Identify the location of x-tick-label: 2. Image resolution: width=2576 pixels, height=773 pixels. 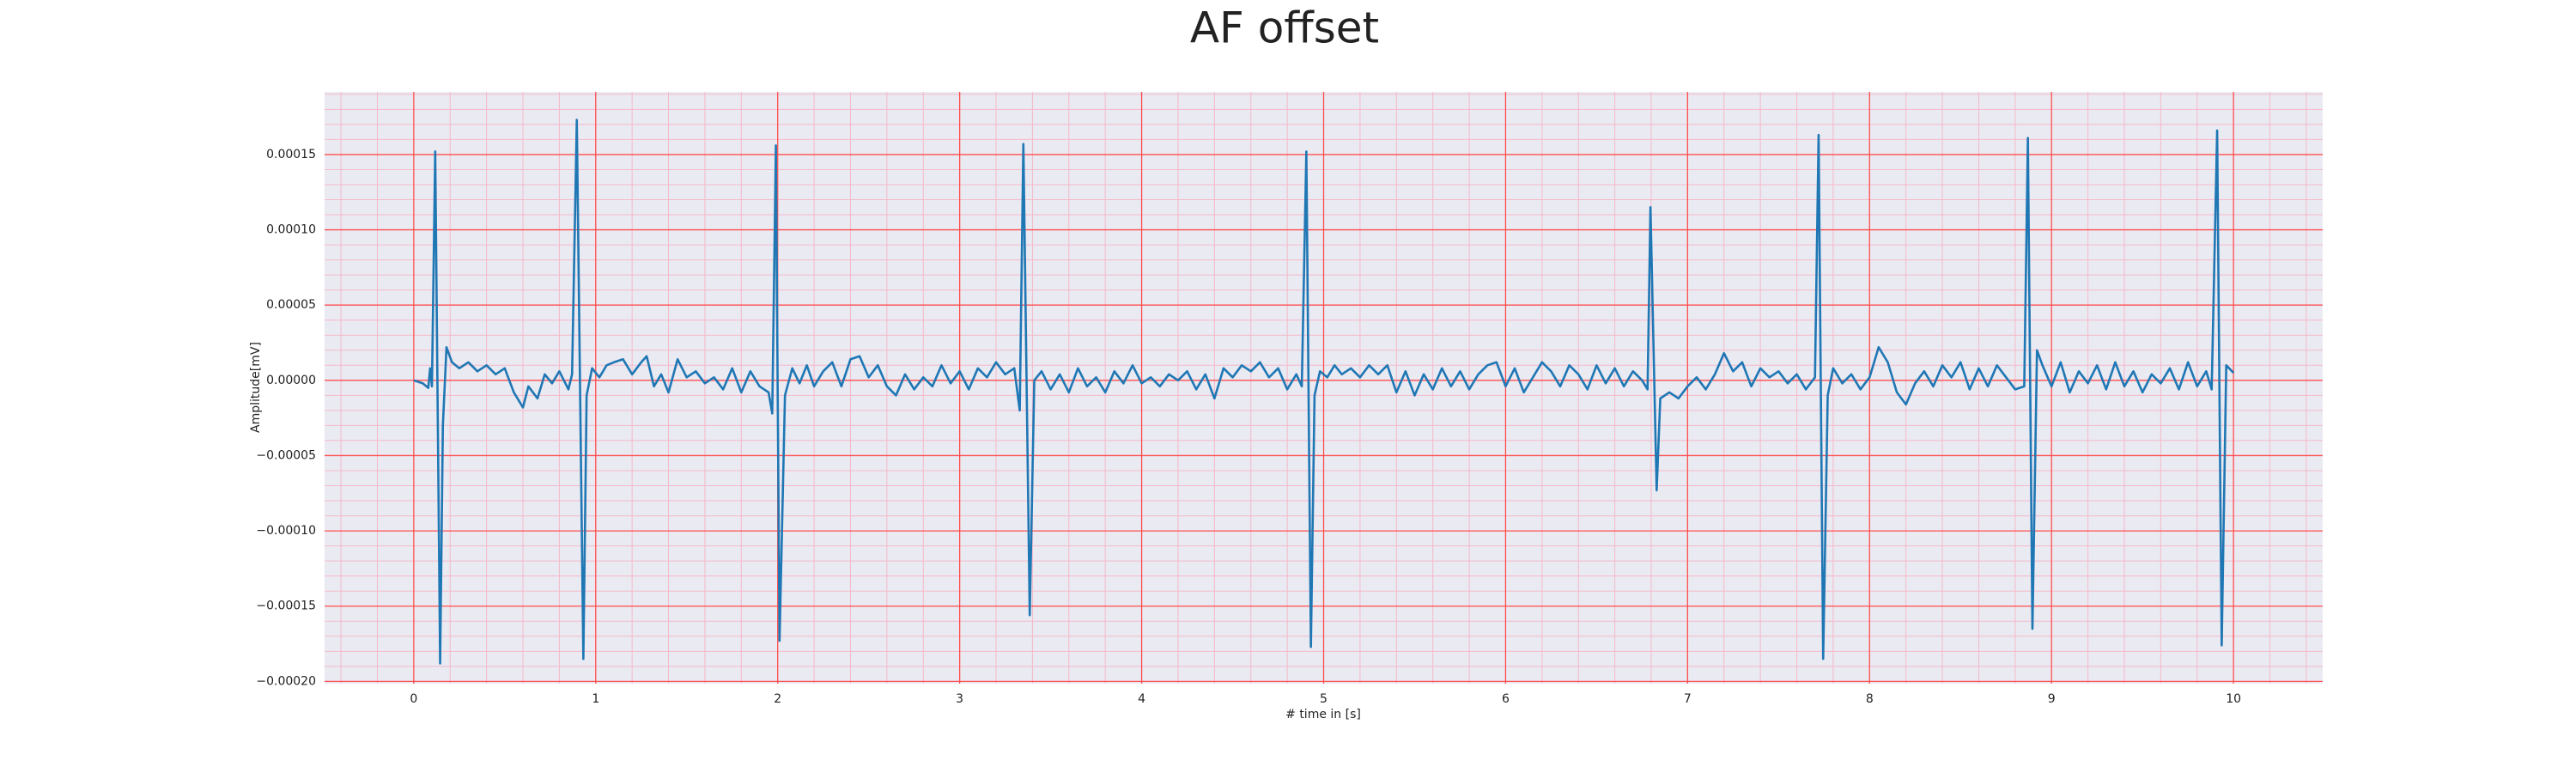
(777, 699).